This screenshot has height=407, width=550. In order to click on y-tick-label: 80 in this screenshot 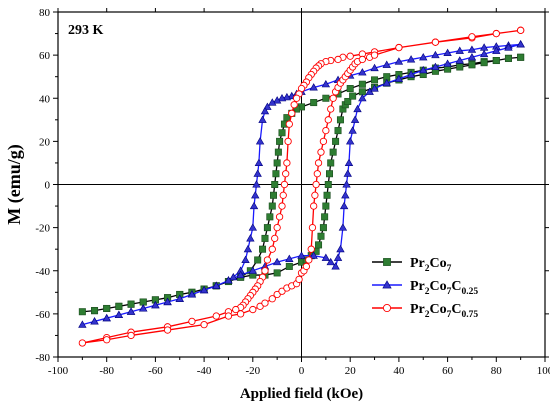, I will do `click(45, 13)`.